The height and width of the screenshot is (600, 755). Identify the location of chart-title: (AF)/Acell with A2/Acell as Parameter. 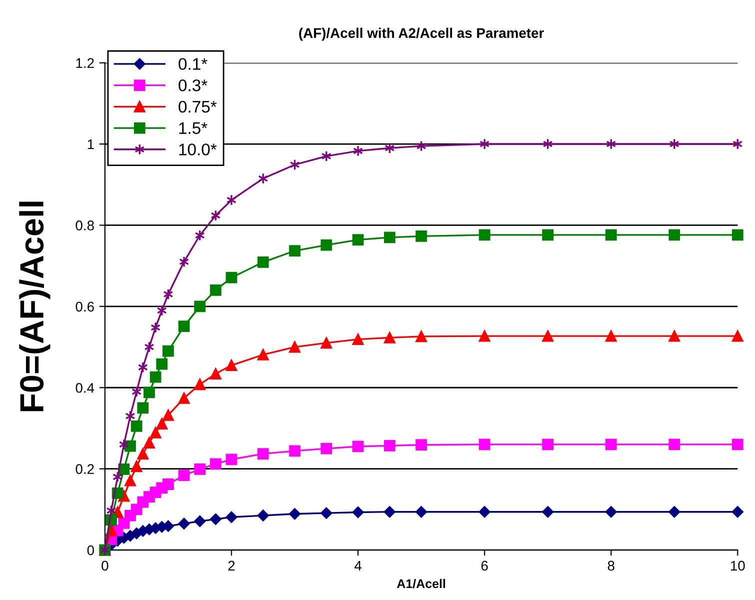
(421, 34).